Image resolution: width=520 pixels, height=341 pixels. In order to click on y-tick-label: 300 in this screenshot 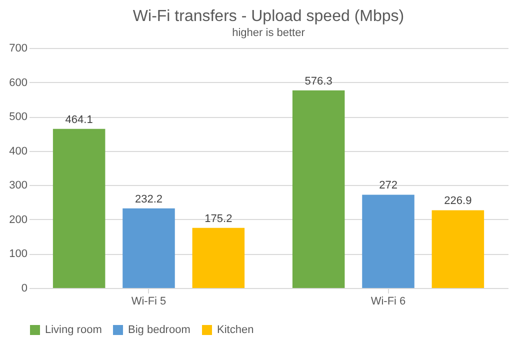, I will do `click(18, 186)`.